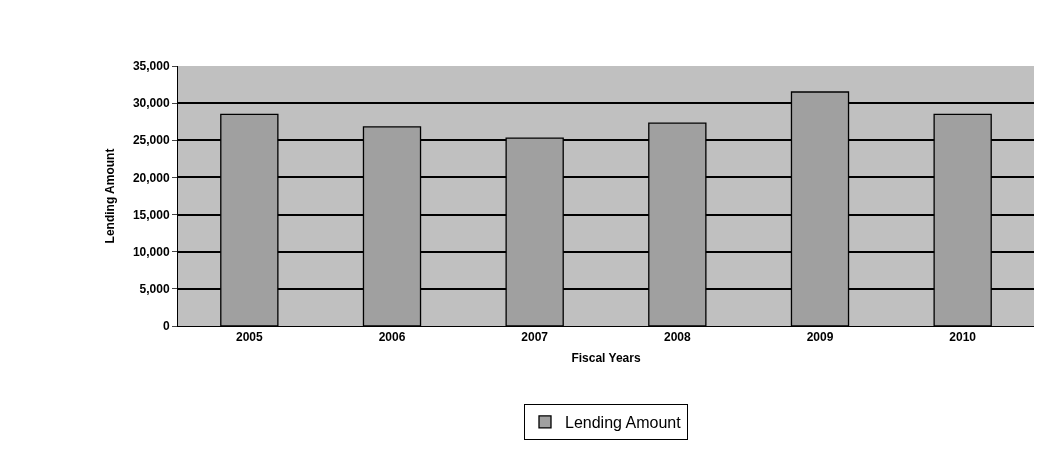 Image resolution: width=1062 pixels, height=452 pixels. What do you see at coordinates (166, 326) in the screenshot?
I see `y-tick-label: 0` at bounding box center [166, 326].